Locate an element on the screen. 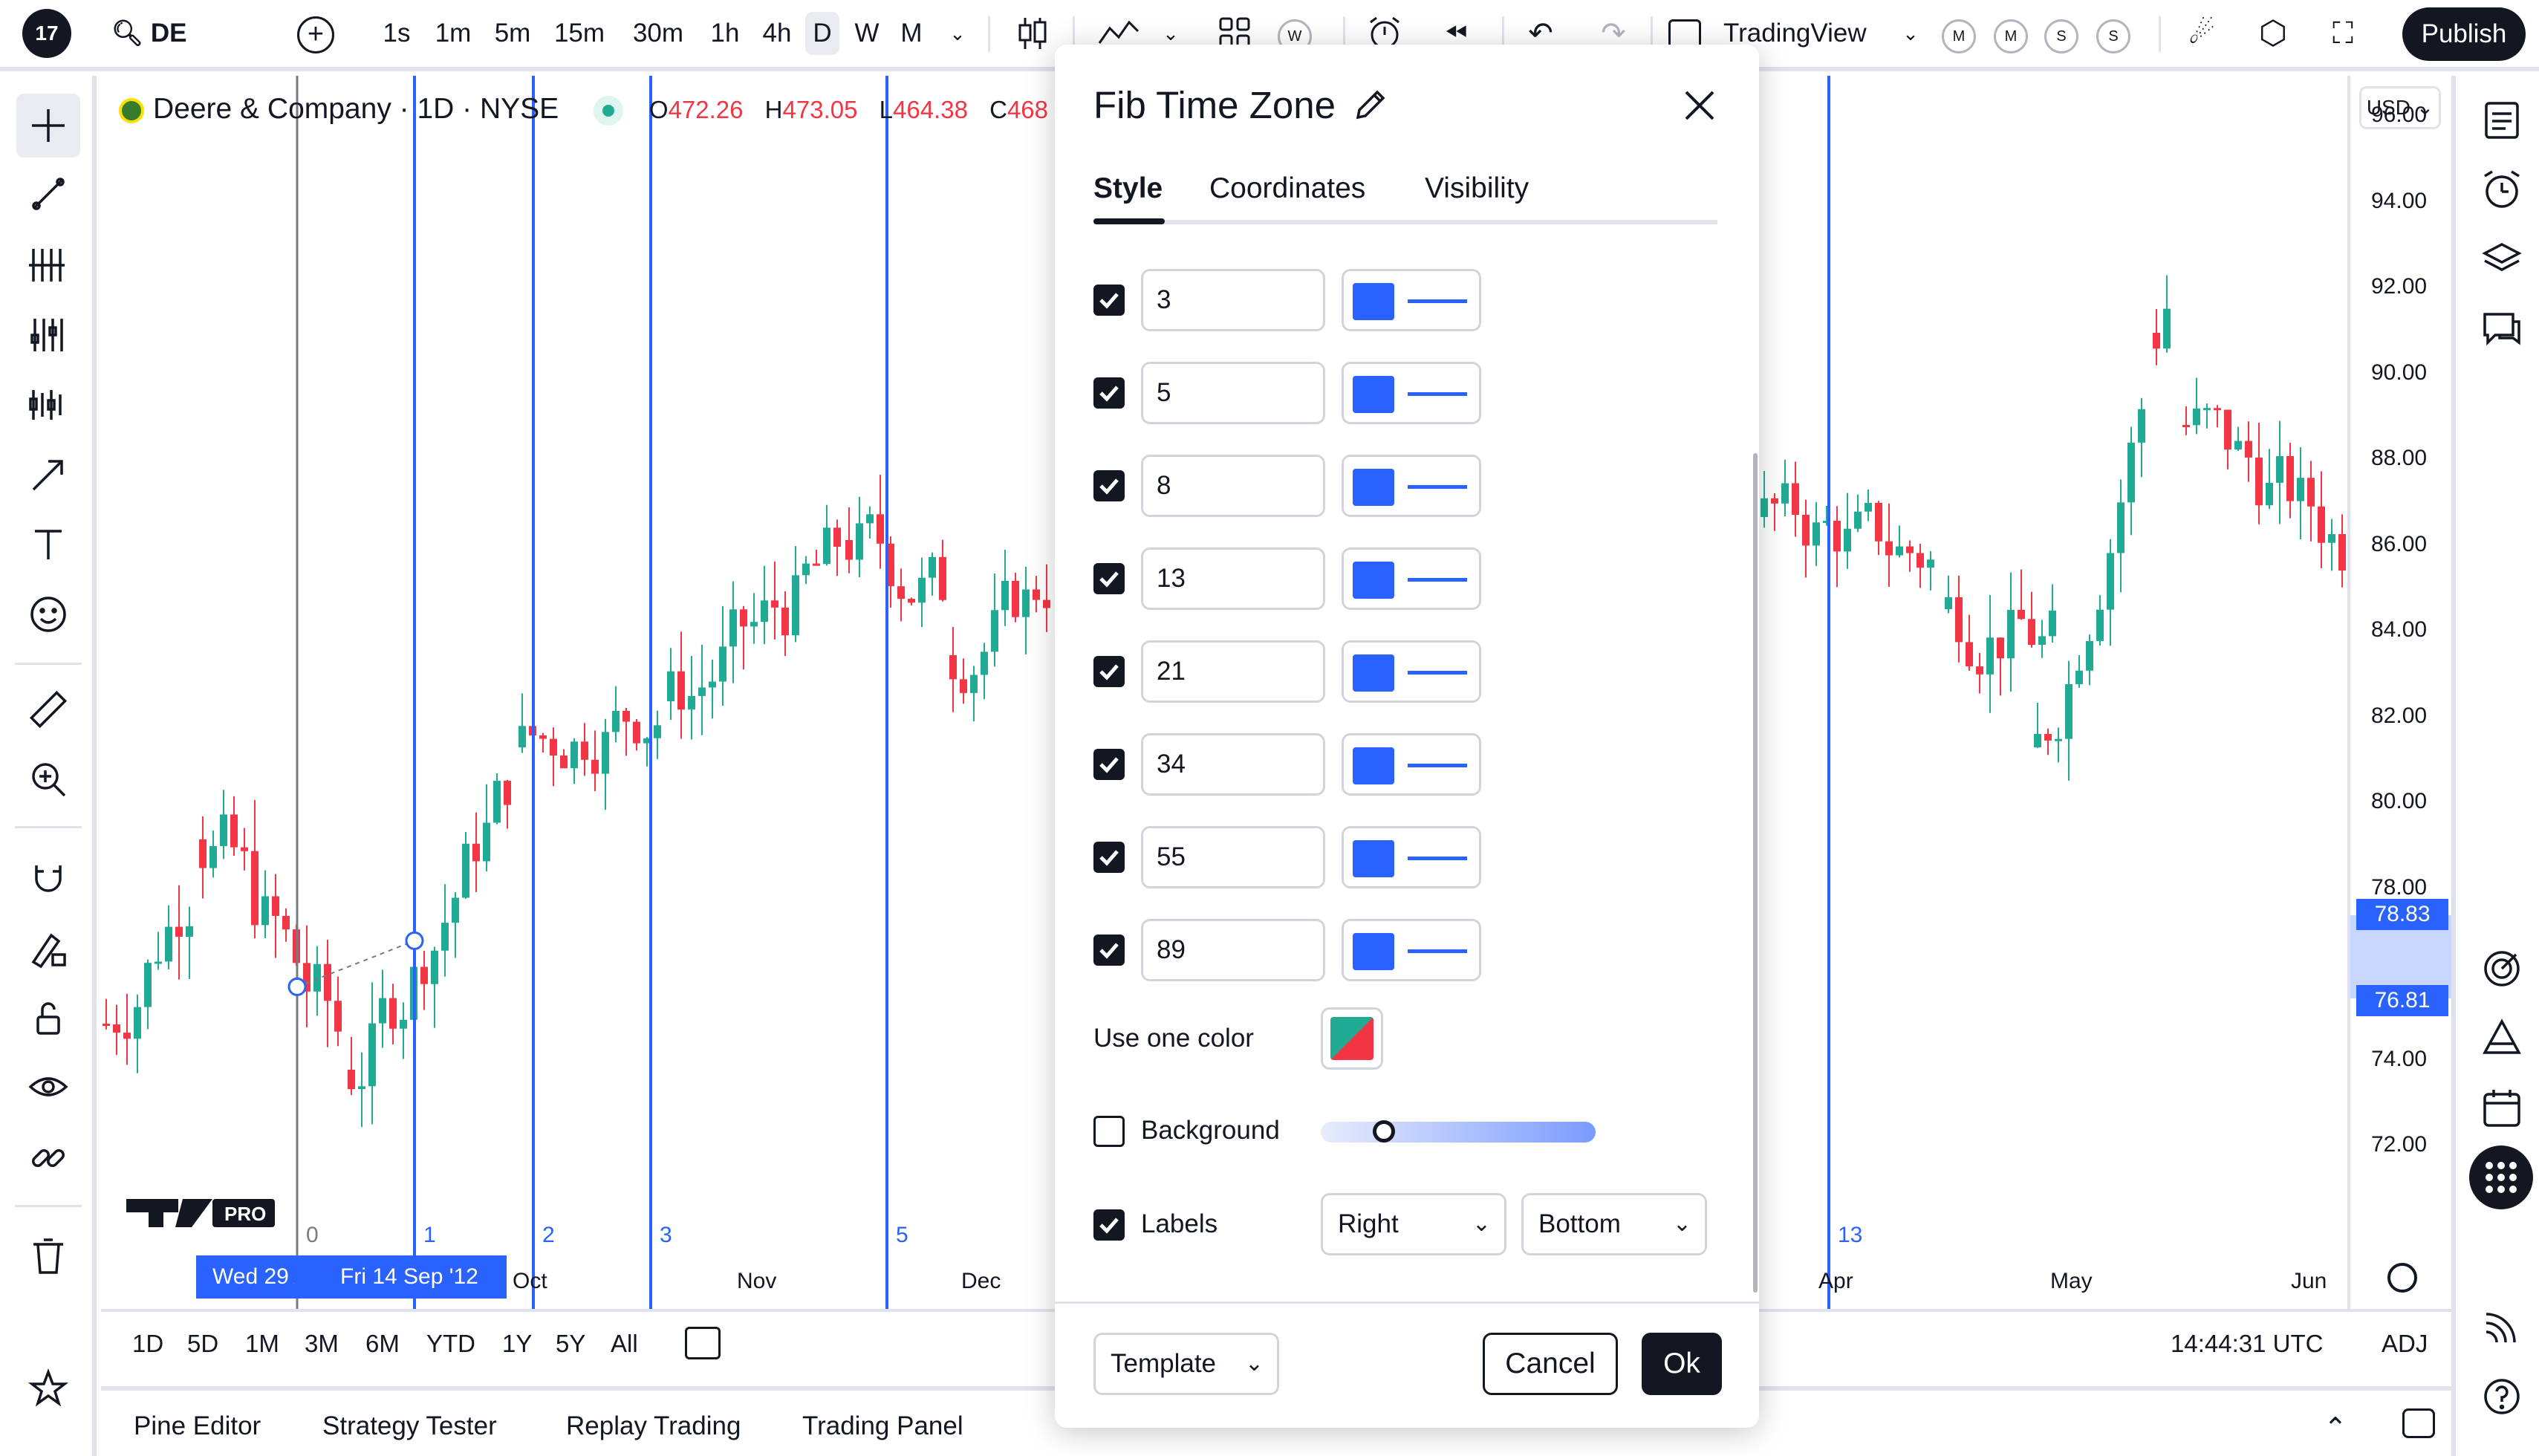  level-value-input: 21 is located at coordinates (1233, 671).